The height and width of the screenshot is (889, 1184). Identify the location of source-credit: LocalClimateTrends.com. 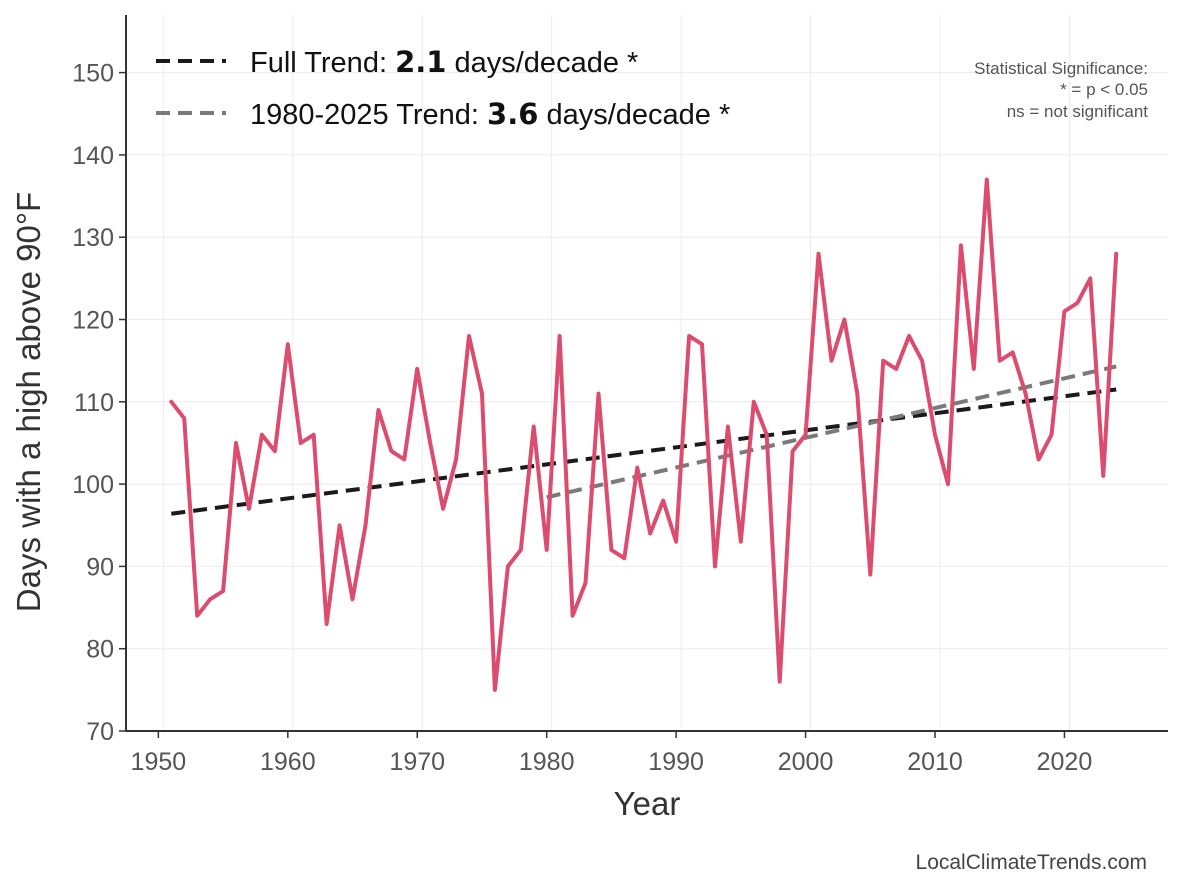
(1031, 862).